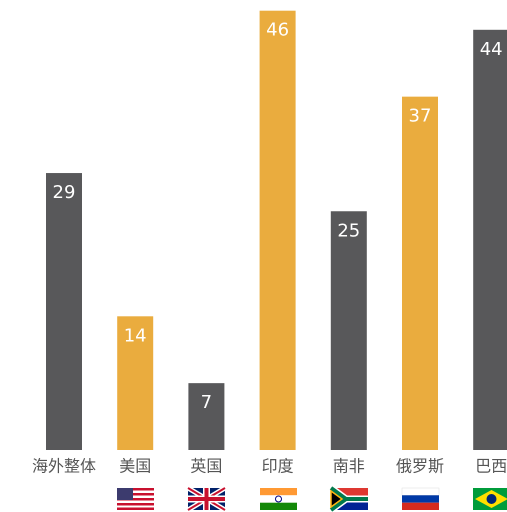 Image resolution: width=507 pixels, height=512 pixels. What do you see at coordinates (135, 335) in the screenshot?
I see `value-label: 14` at bounding box center [135, 335].